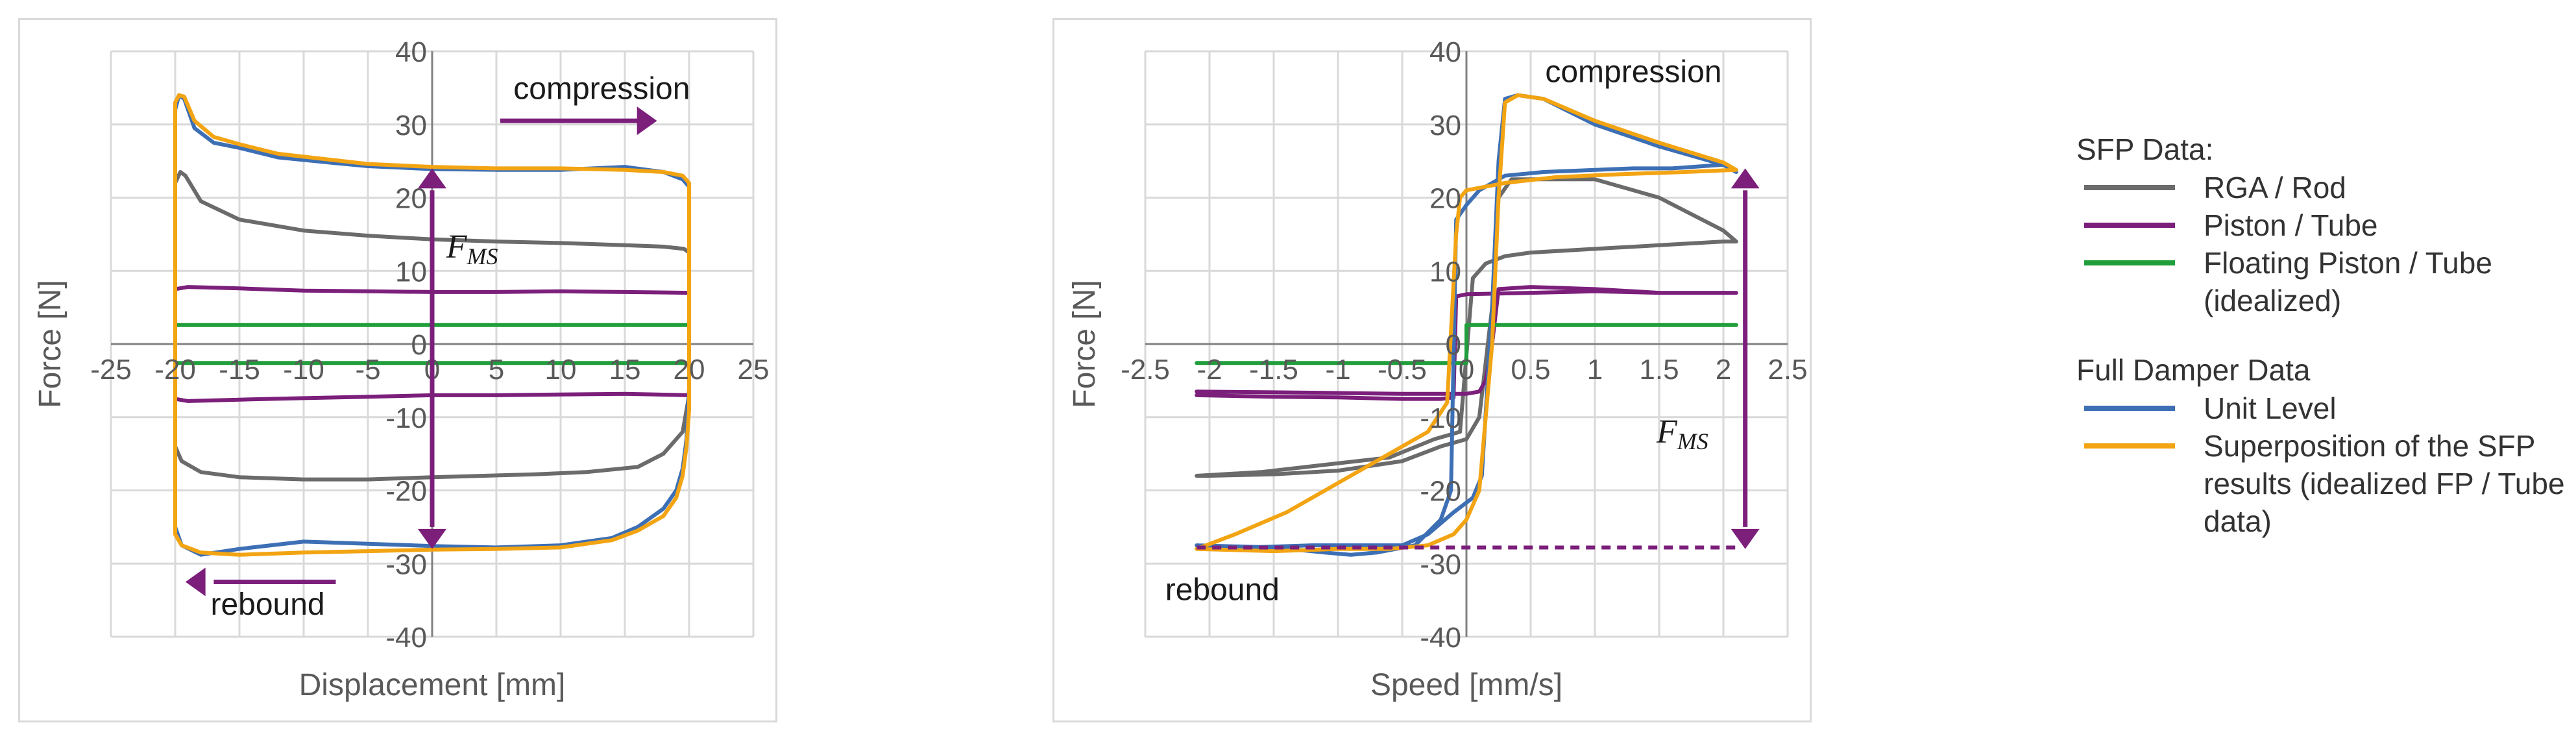 This screenshot has height=751, width=2576. I want to click on x-tick-label: 1.5, so click(1659, 370).